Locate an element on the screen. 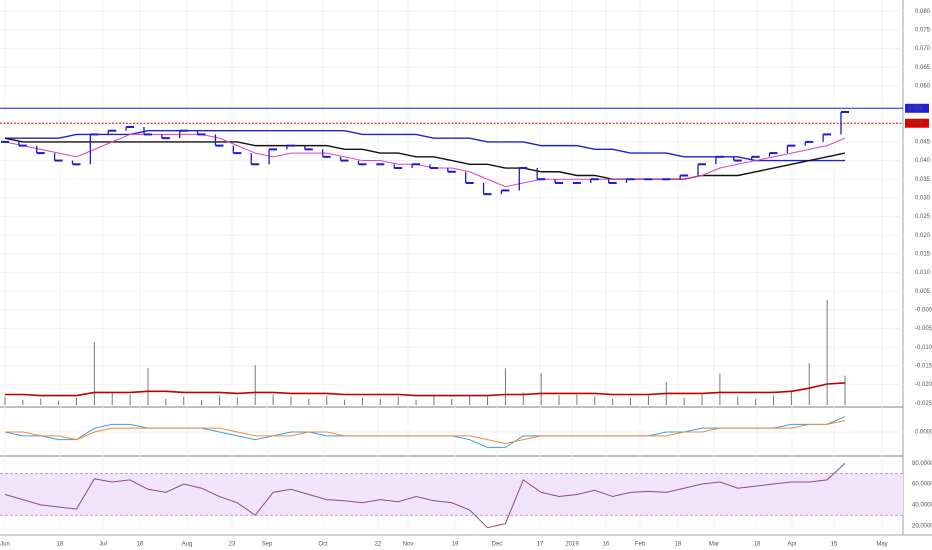 Image resolution: width=932 pixels, height=550 pixels. y-tick-label: 0.075 is located at coordinates (923, 30).